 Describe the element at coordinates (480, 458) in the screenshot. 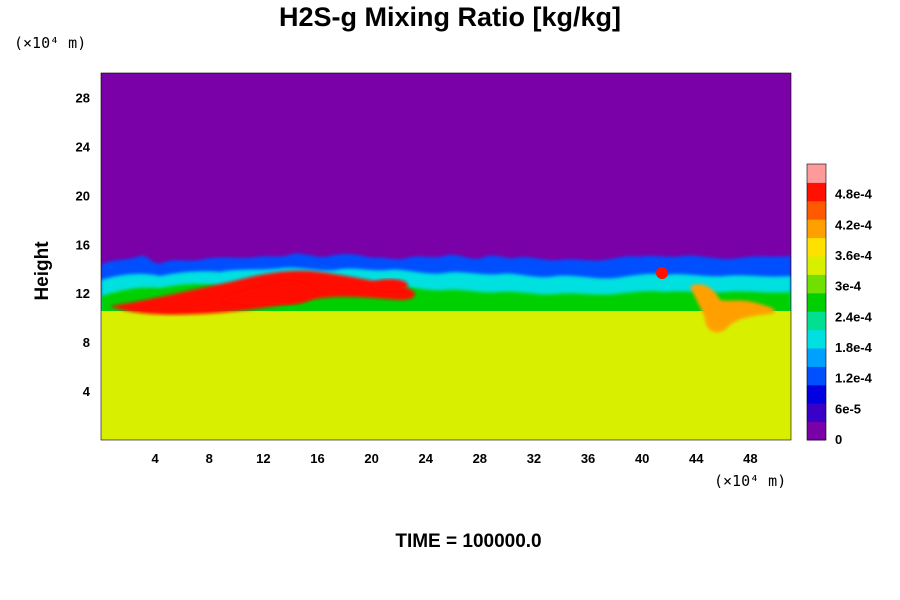

I see `x-tick-label: 28` at that location.